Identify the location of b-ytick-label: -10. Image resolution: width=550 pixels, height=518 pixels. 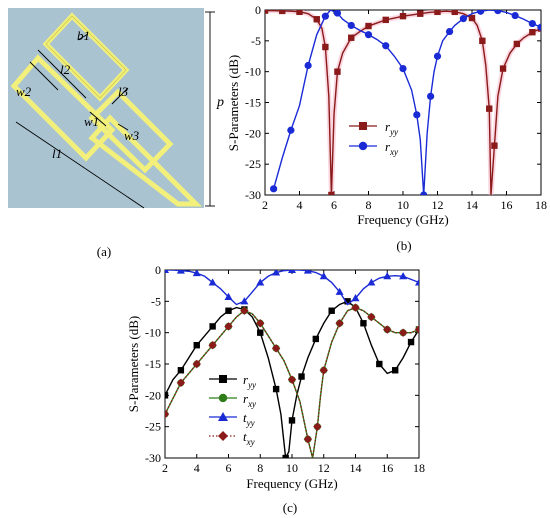
(253, 72).